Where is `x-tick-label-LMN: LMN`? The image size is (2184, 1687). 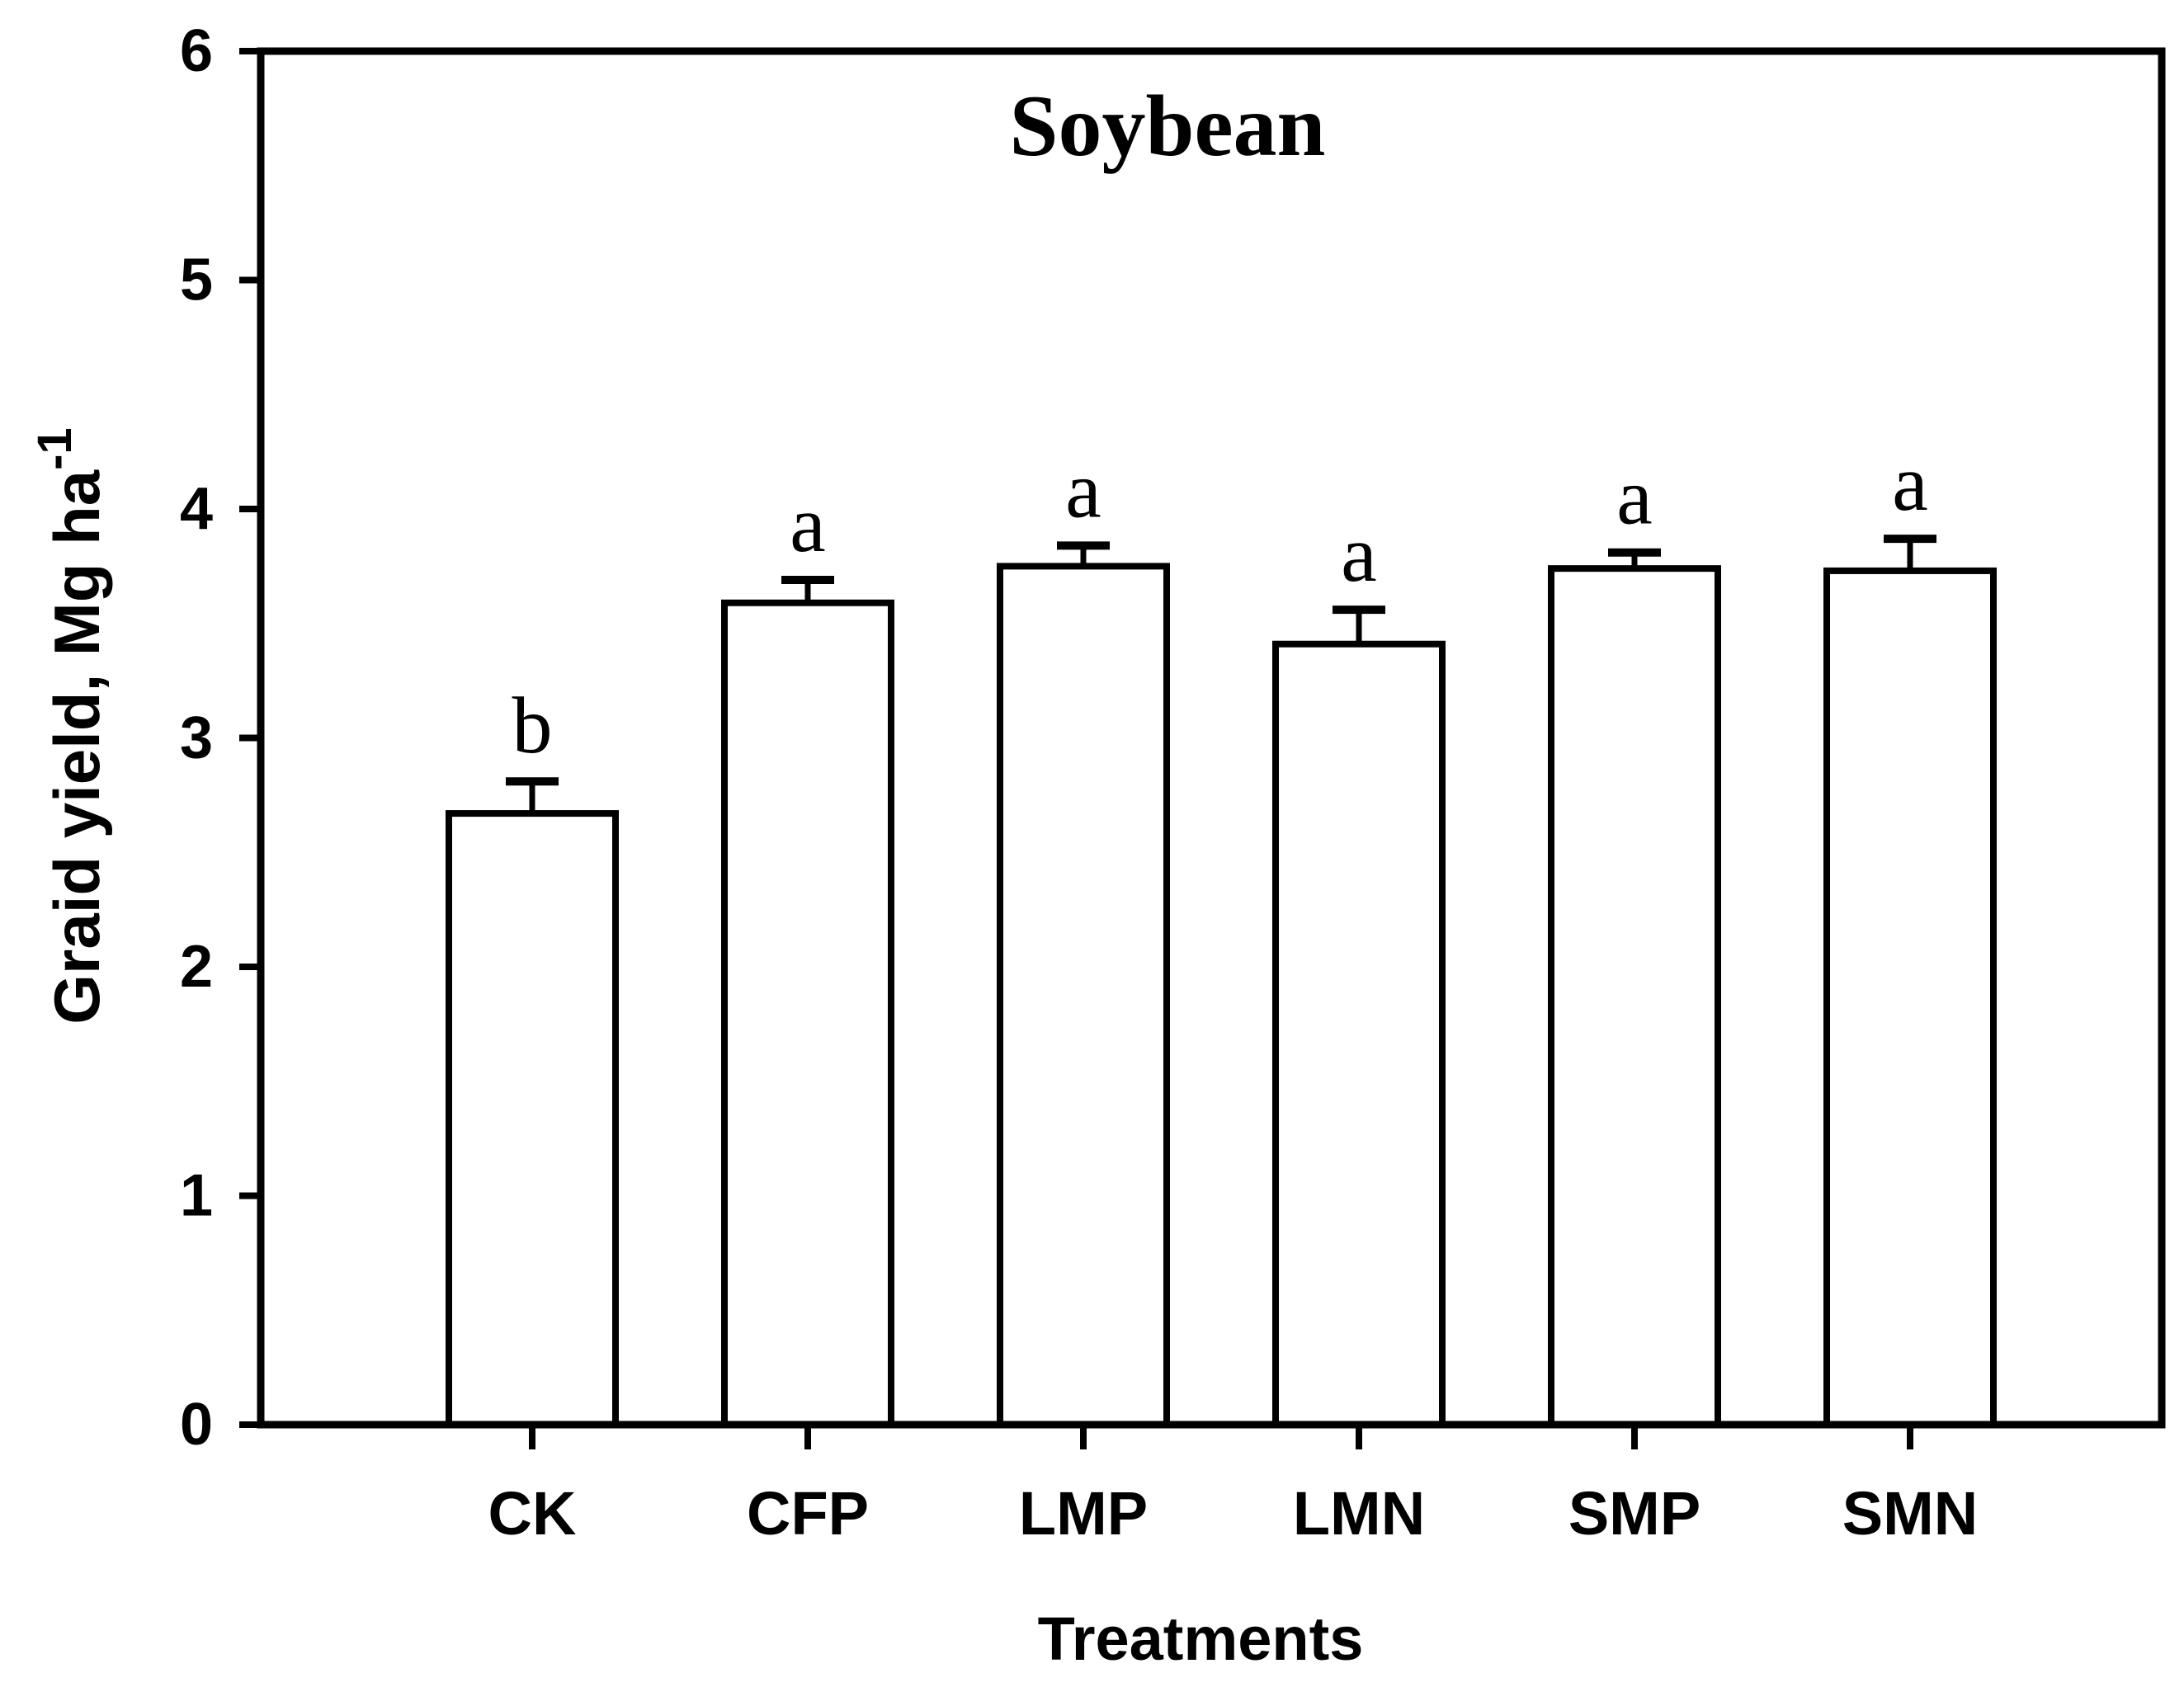 x-tick-label-LMN: LMN is located at coordinates (1359, 1513).